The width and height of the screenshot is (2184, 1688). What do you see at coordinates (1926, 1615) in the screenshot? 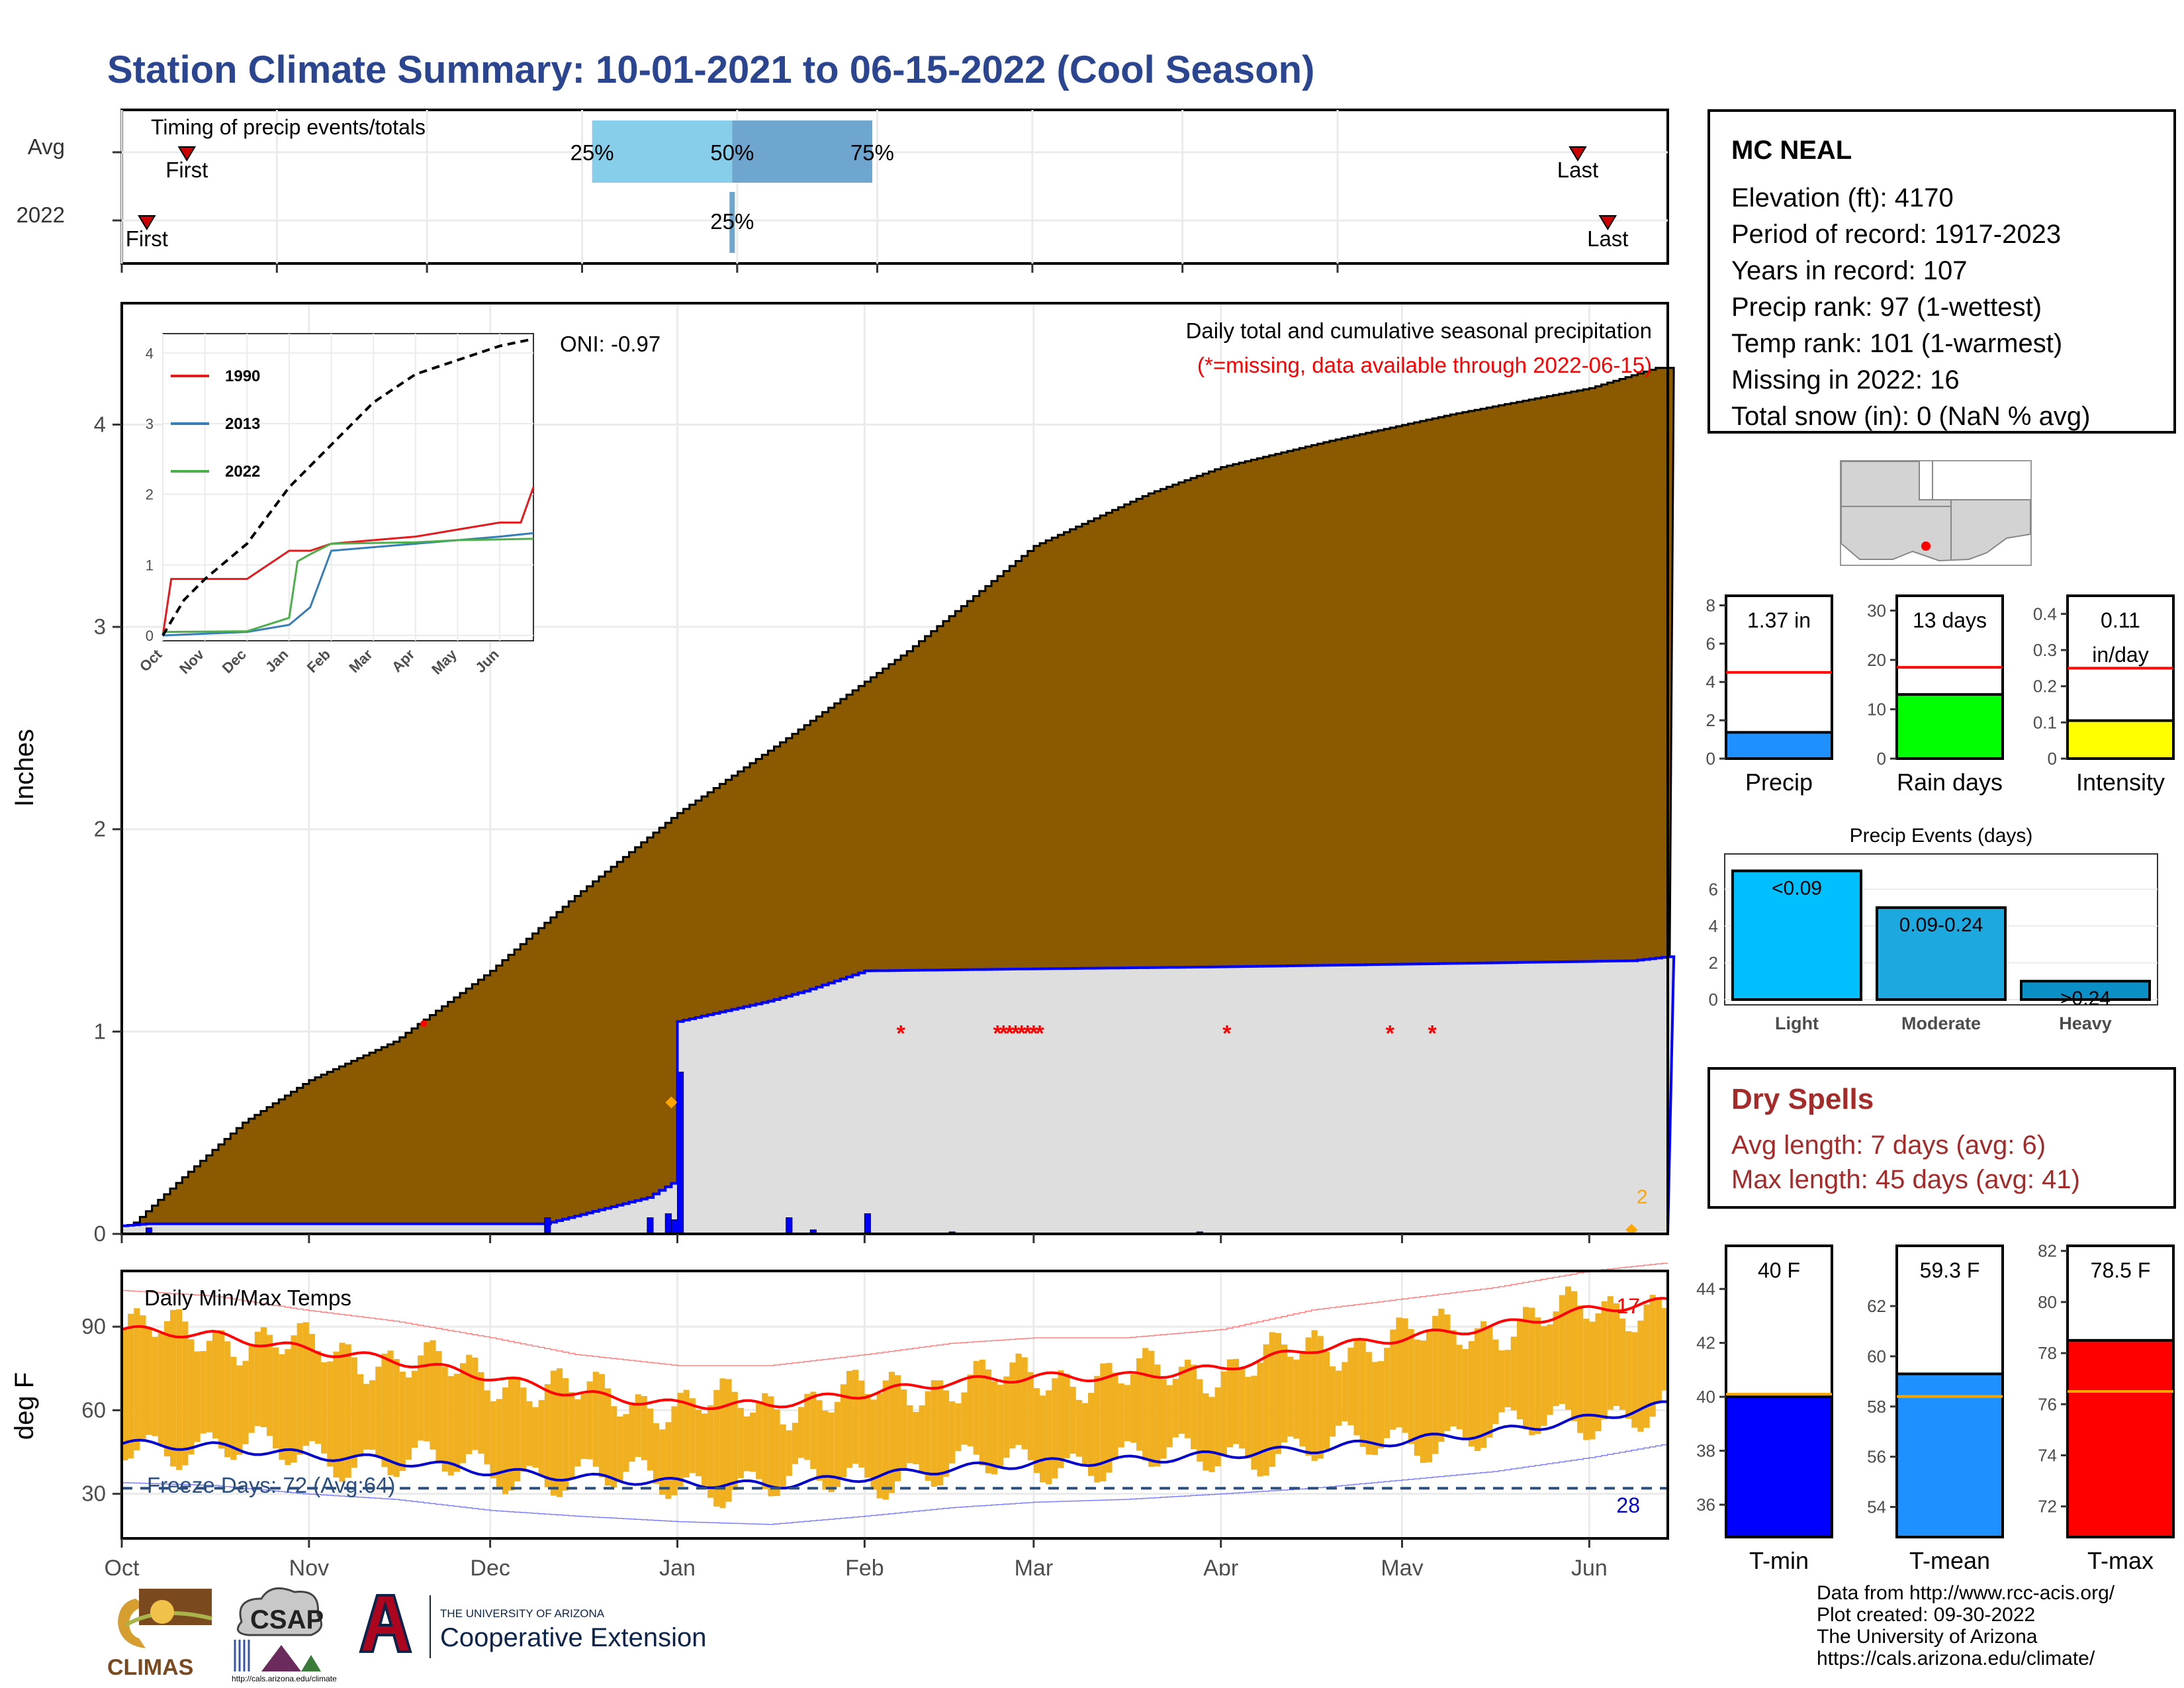
I see `footer-line-created: Plot created: 09-30-2022` at bounding box center [1926, 1615].